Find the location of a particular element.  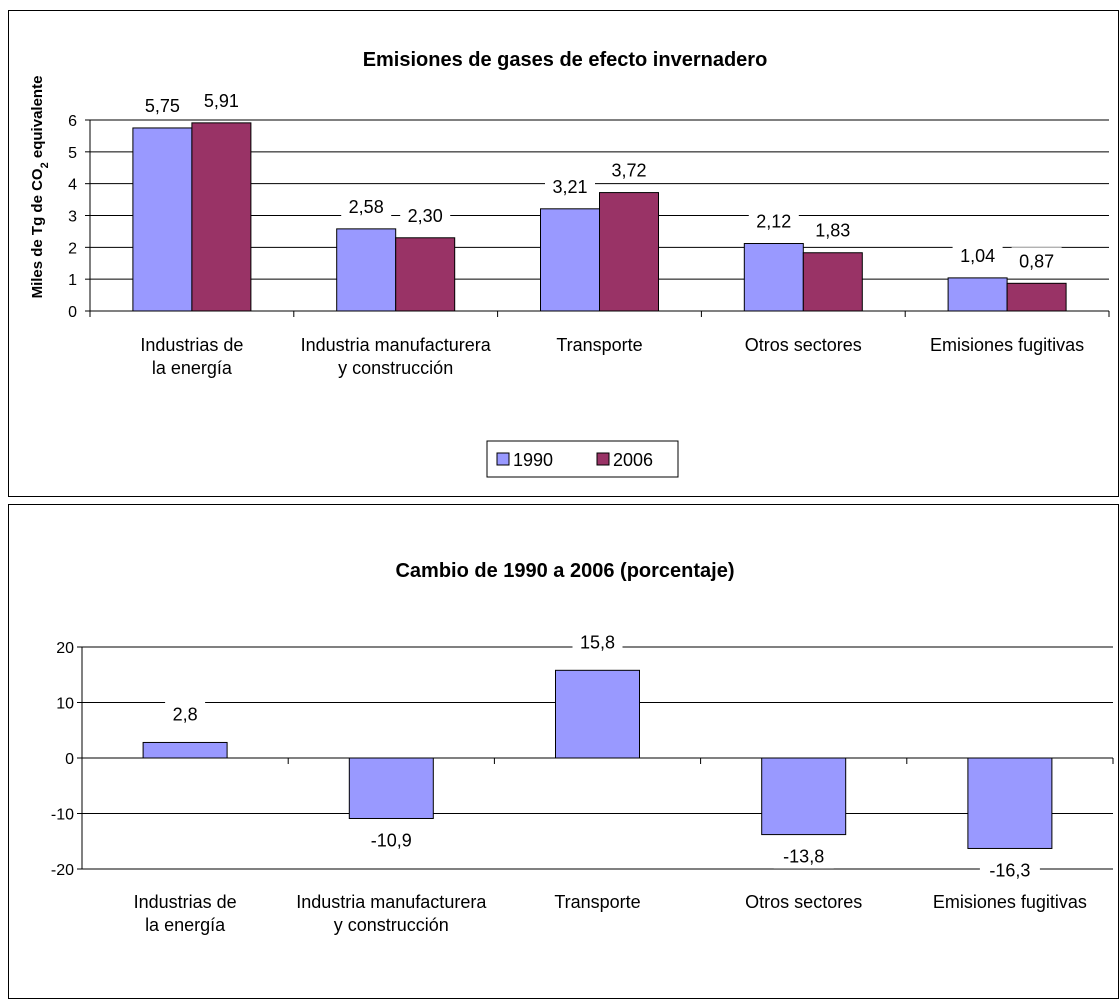

y-tick-label: 3 is located at coordinates (72, 217).